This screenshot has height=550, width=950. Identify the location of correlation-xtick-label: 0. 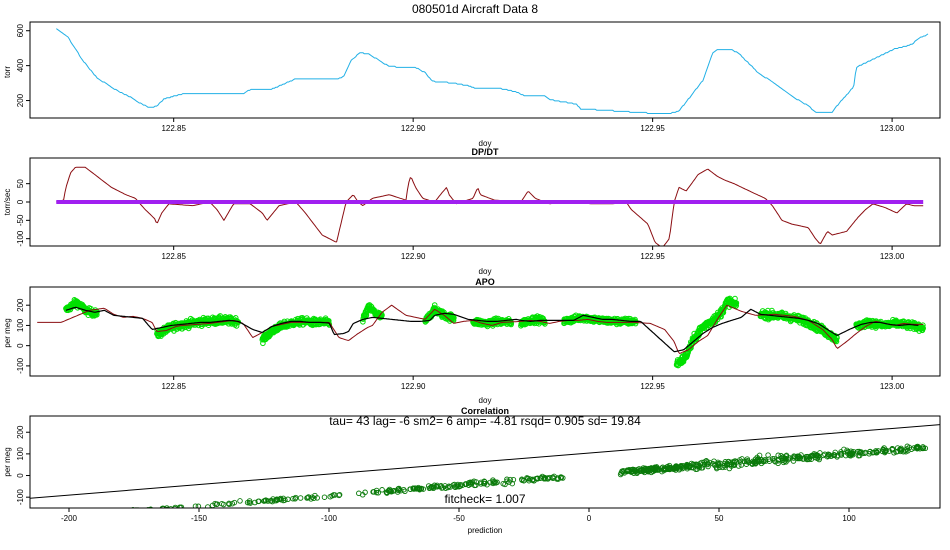
(589, 518).